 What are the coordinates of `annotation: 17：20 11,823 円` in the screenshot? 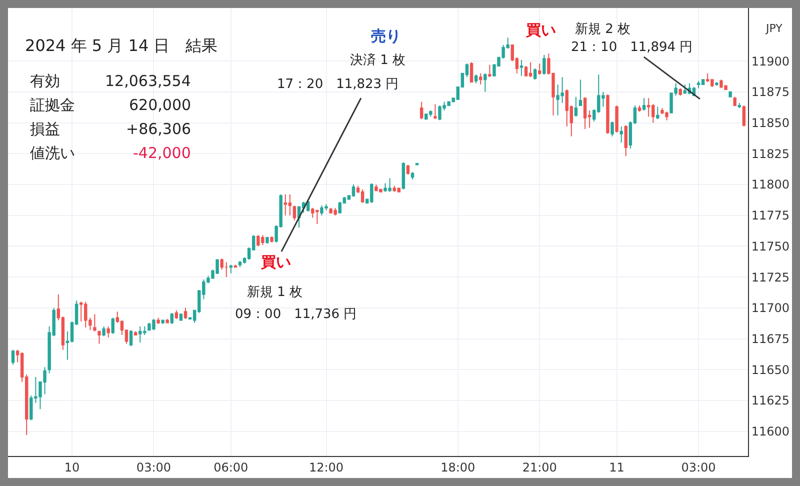 It's located at (338, 84).